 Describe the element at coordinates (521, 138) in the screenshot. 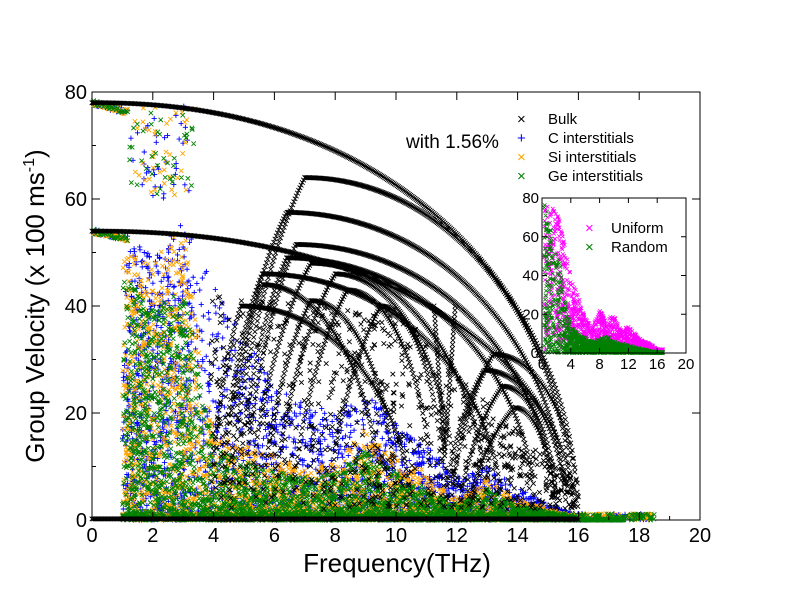

I see `legend-marker-c: +` at that location.